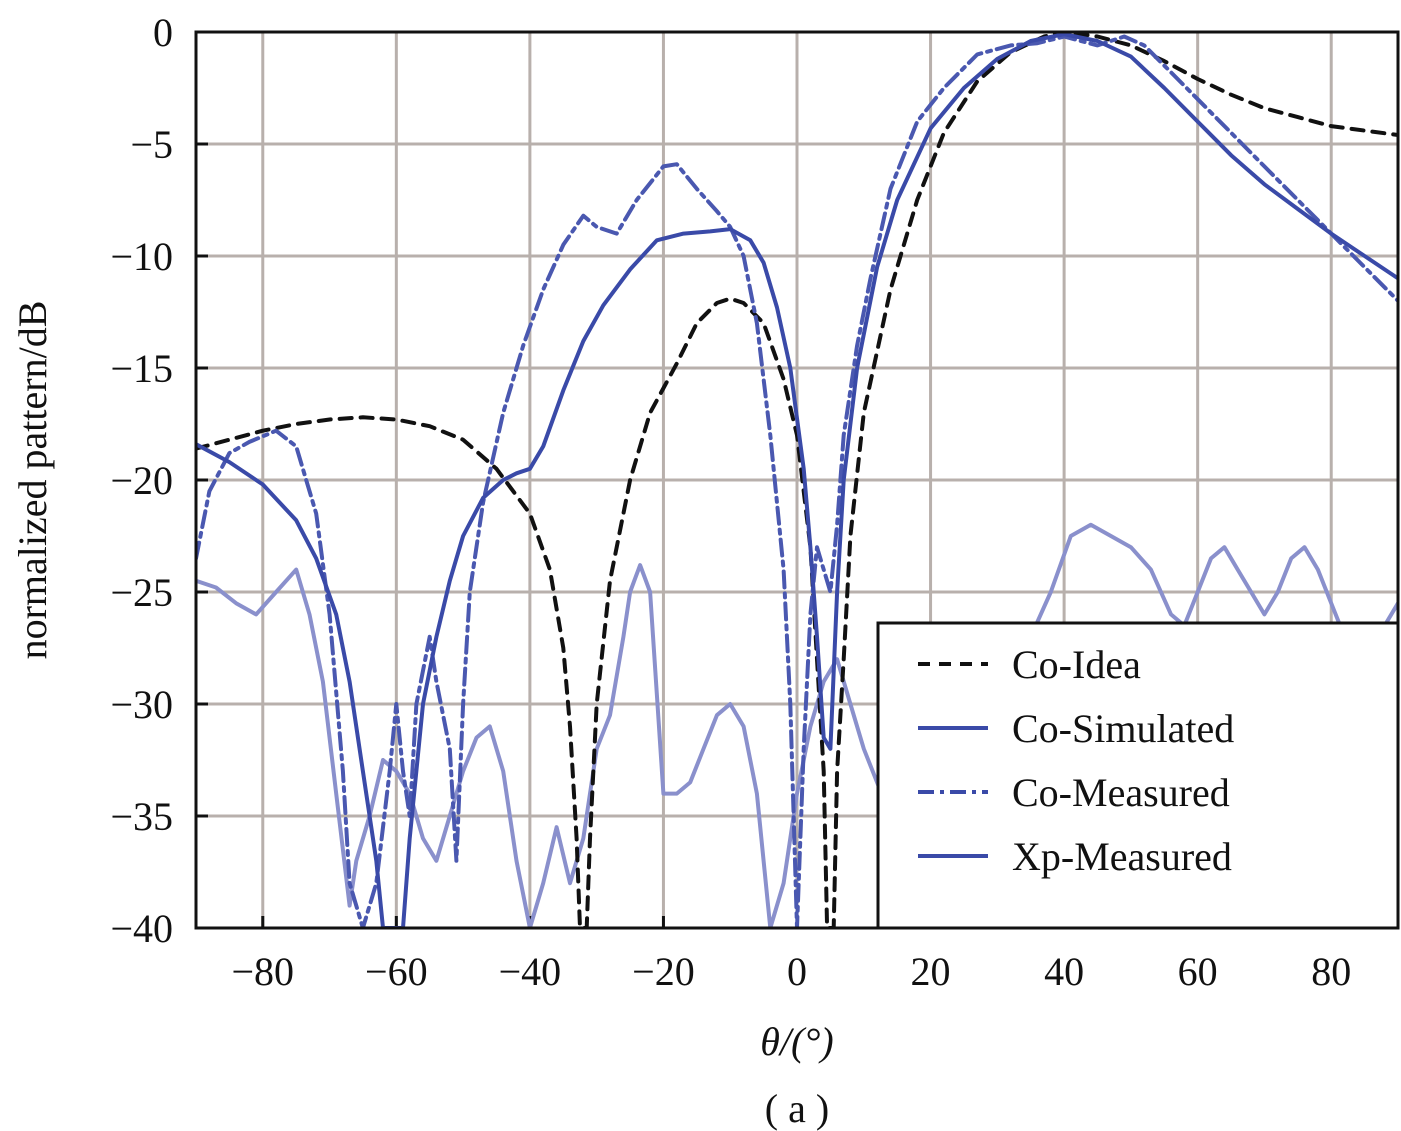 The width and height of the screenshot is (1401, 1131). What do you see at coordinates (141, 704) in the screenshot?
I see `y-tick-label: −30` at bounding box center [141, 704].